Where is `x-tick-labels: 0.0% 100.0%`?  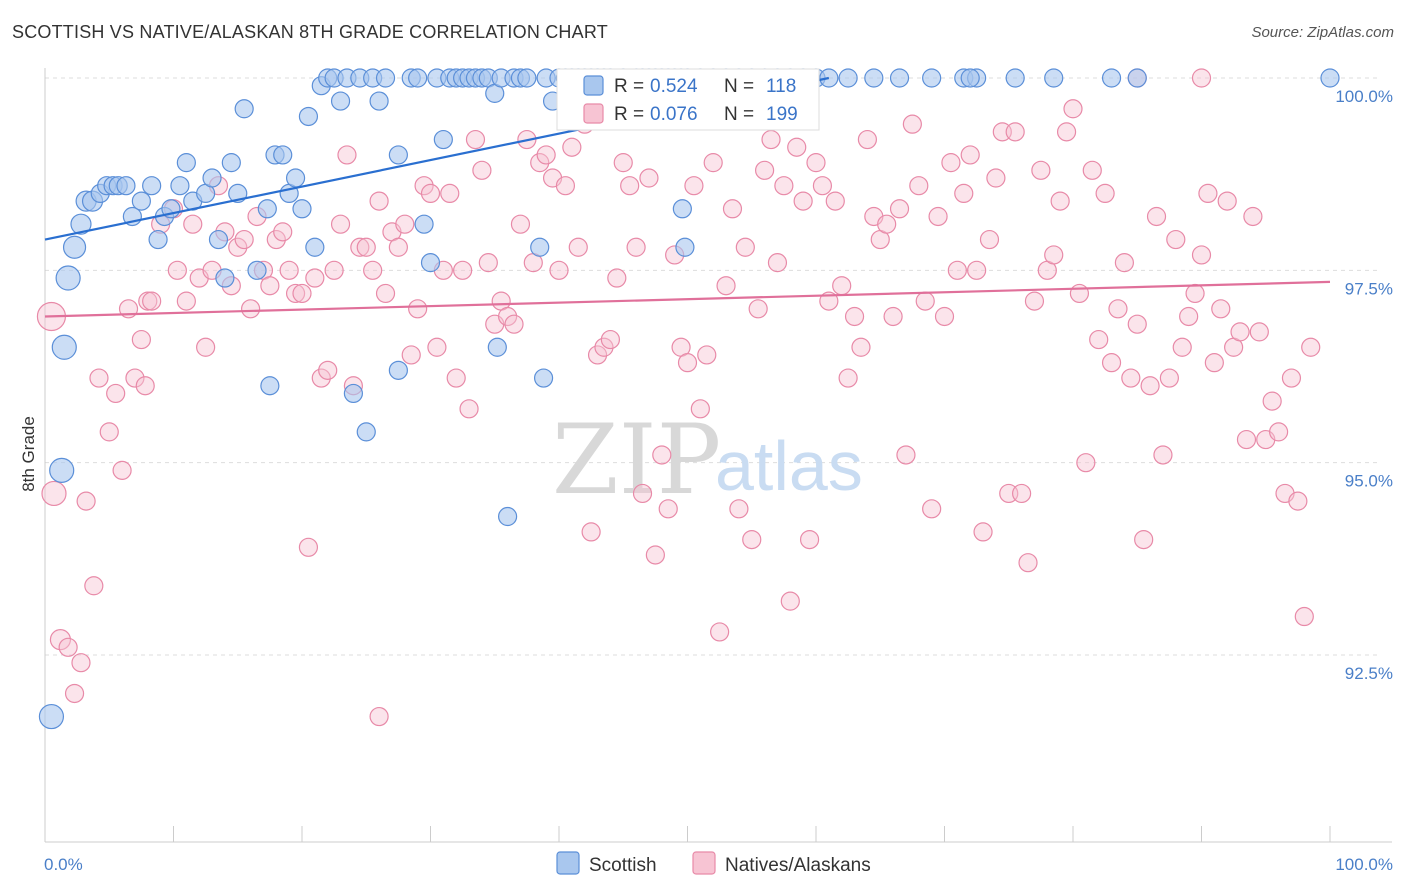 x-tick-labels: 0.0% 100.0% is located at coordinates (718, 864).